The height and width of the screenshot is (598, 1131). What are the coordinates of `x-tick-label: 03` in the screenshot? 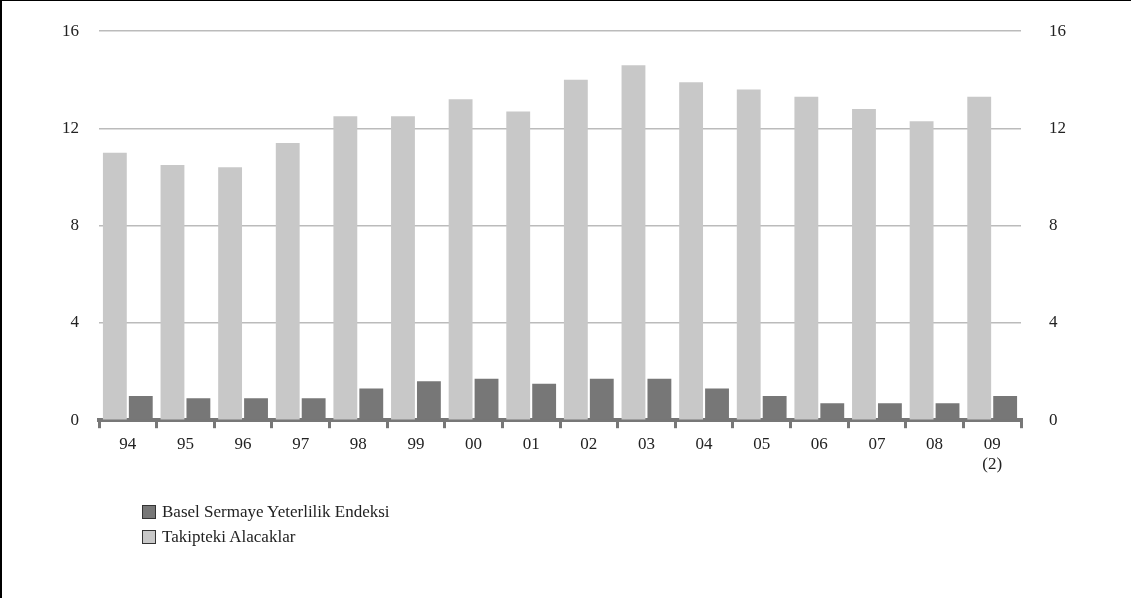 It's located at (646, 443).